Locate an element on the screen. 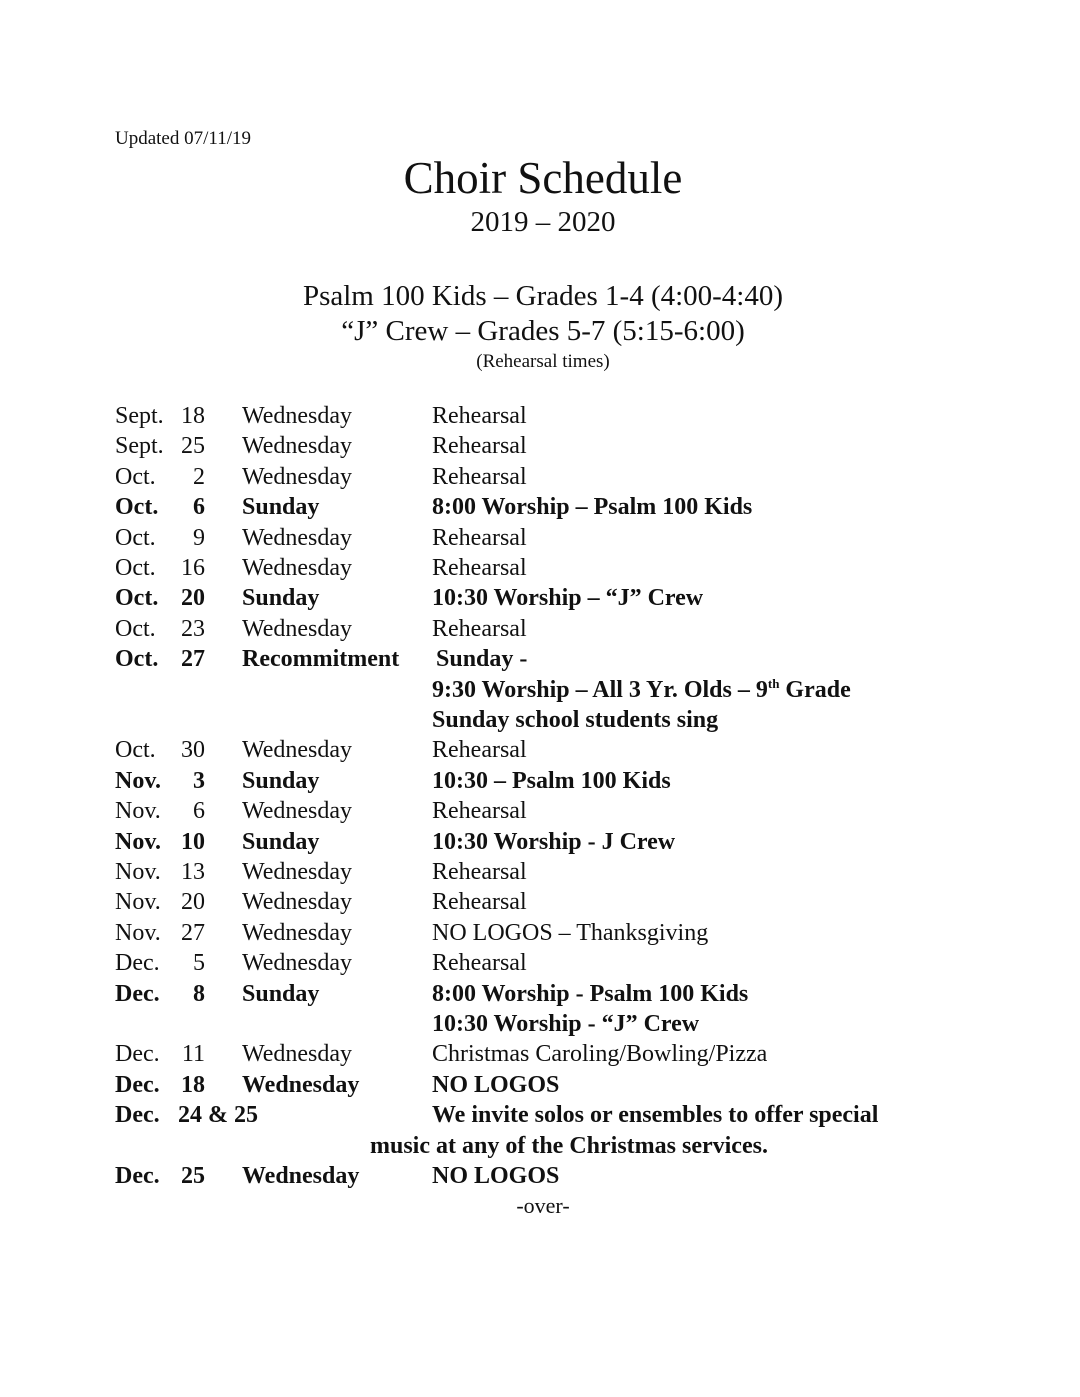 This screenshot has width=1080, height=1397. schedule-row: Oct. 9 Wednesday Rehearsal is located at coordinates (540, 538).